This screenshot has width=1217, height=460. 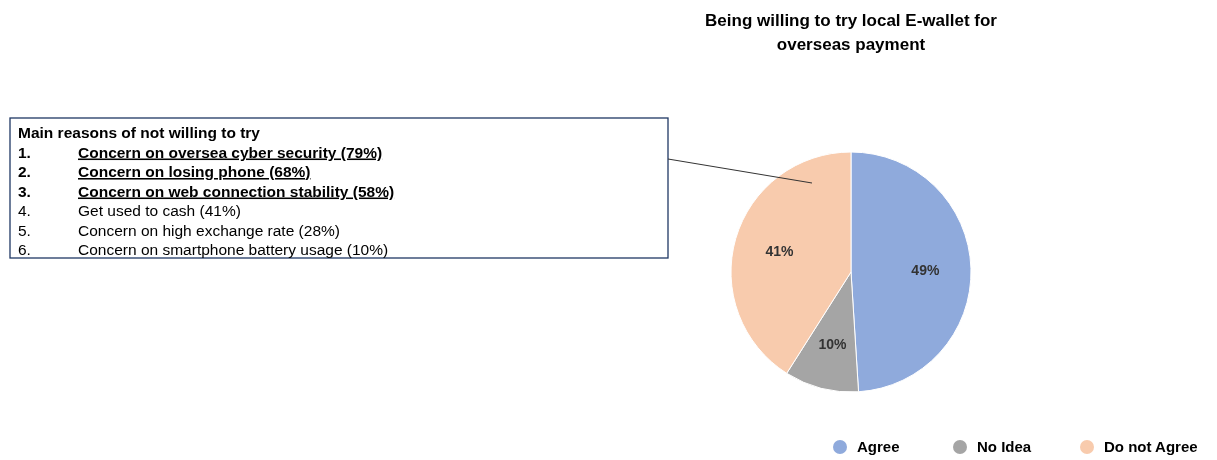 I want to click on text: 1. Concern on oversea cyber security (79%), so click(x=200, y=152).